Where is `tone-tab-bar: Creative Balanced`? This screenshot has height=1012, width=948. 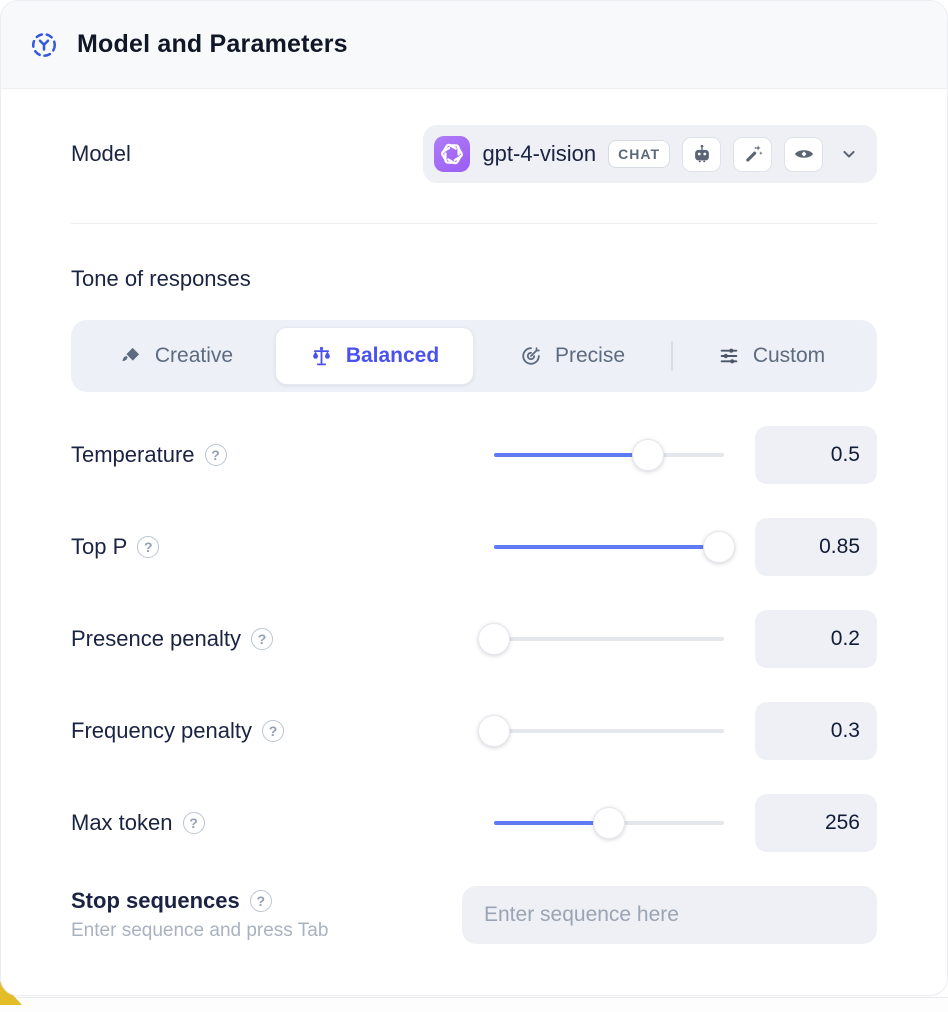
tone-tab-bar: Creative Balanced is located at coordinates (474, 356).